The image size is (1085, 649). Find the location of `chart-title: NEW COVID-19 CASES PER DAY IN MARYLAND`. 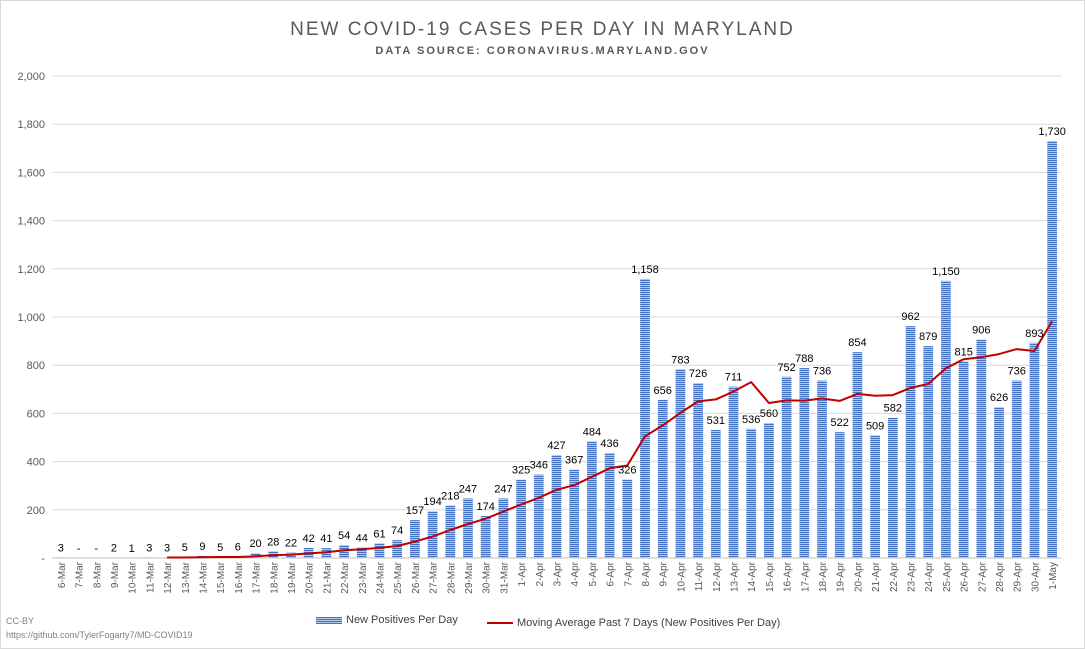

chart-title: NEW COVID-19 CASES PER DAY IN MARYLAND is located at coordinates (542, 29).